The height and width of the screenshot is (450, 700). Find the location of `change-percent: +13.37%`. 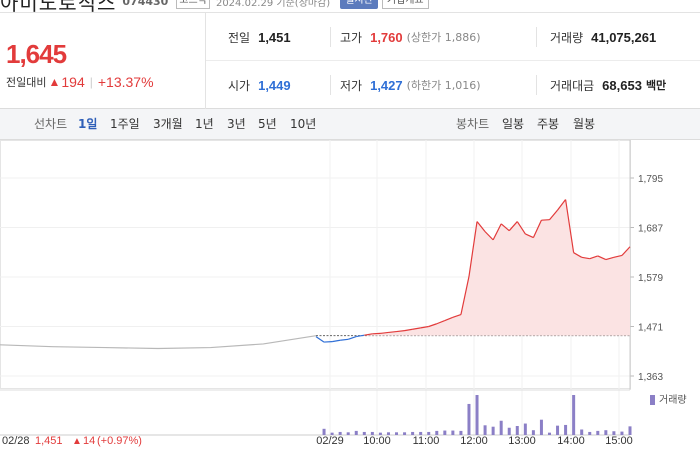

change-percent: +13.37% is located at coordinates (125, 82).